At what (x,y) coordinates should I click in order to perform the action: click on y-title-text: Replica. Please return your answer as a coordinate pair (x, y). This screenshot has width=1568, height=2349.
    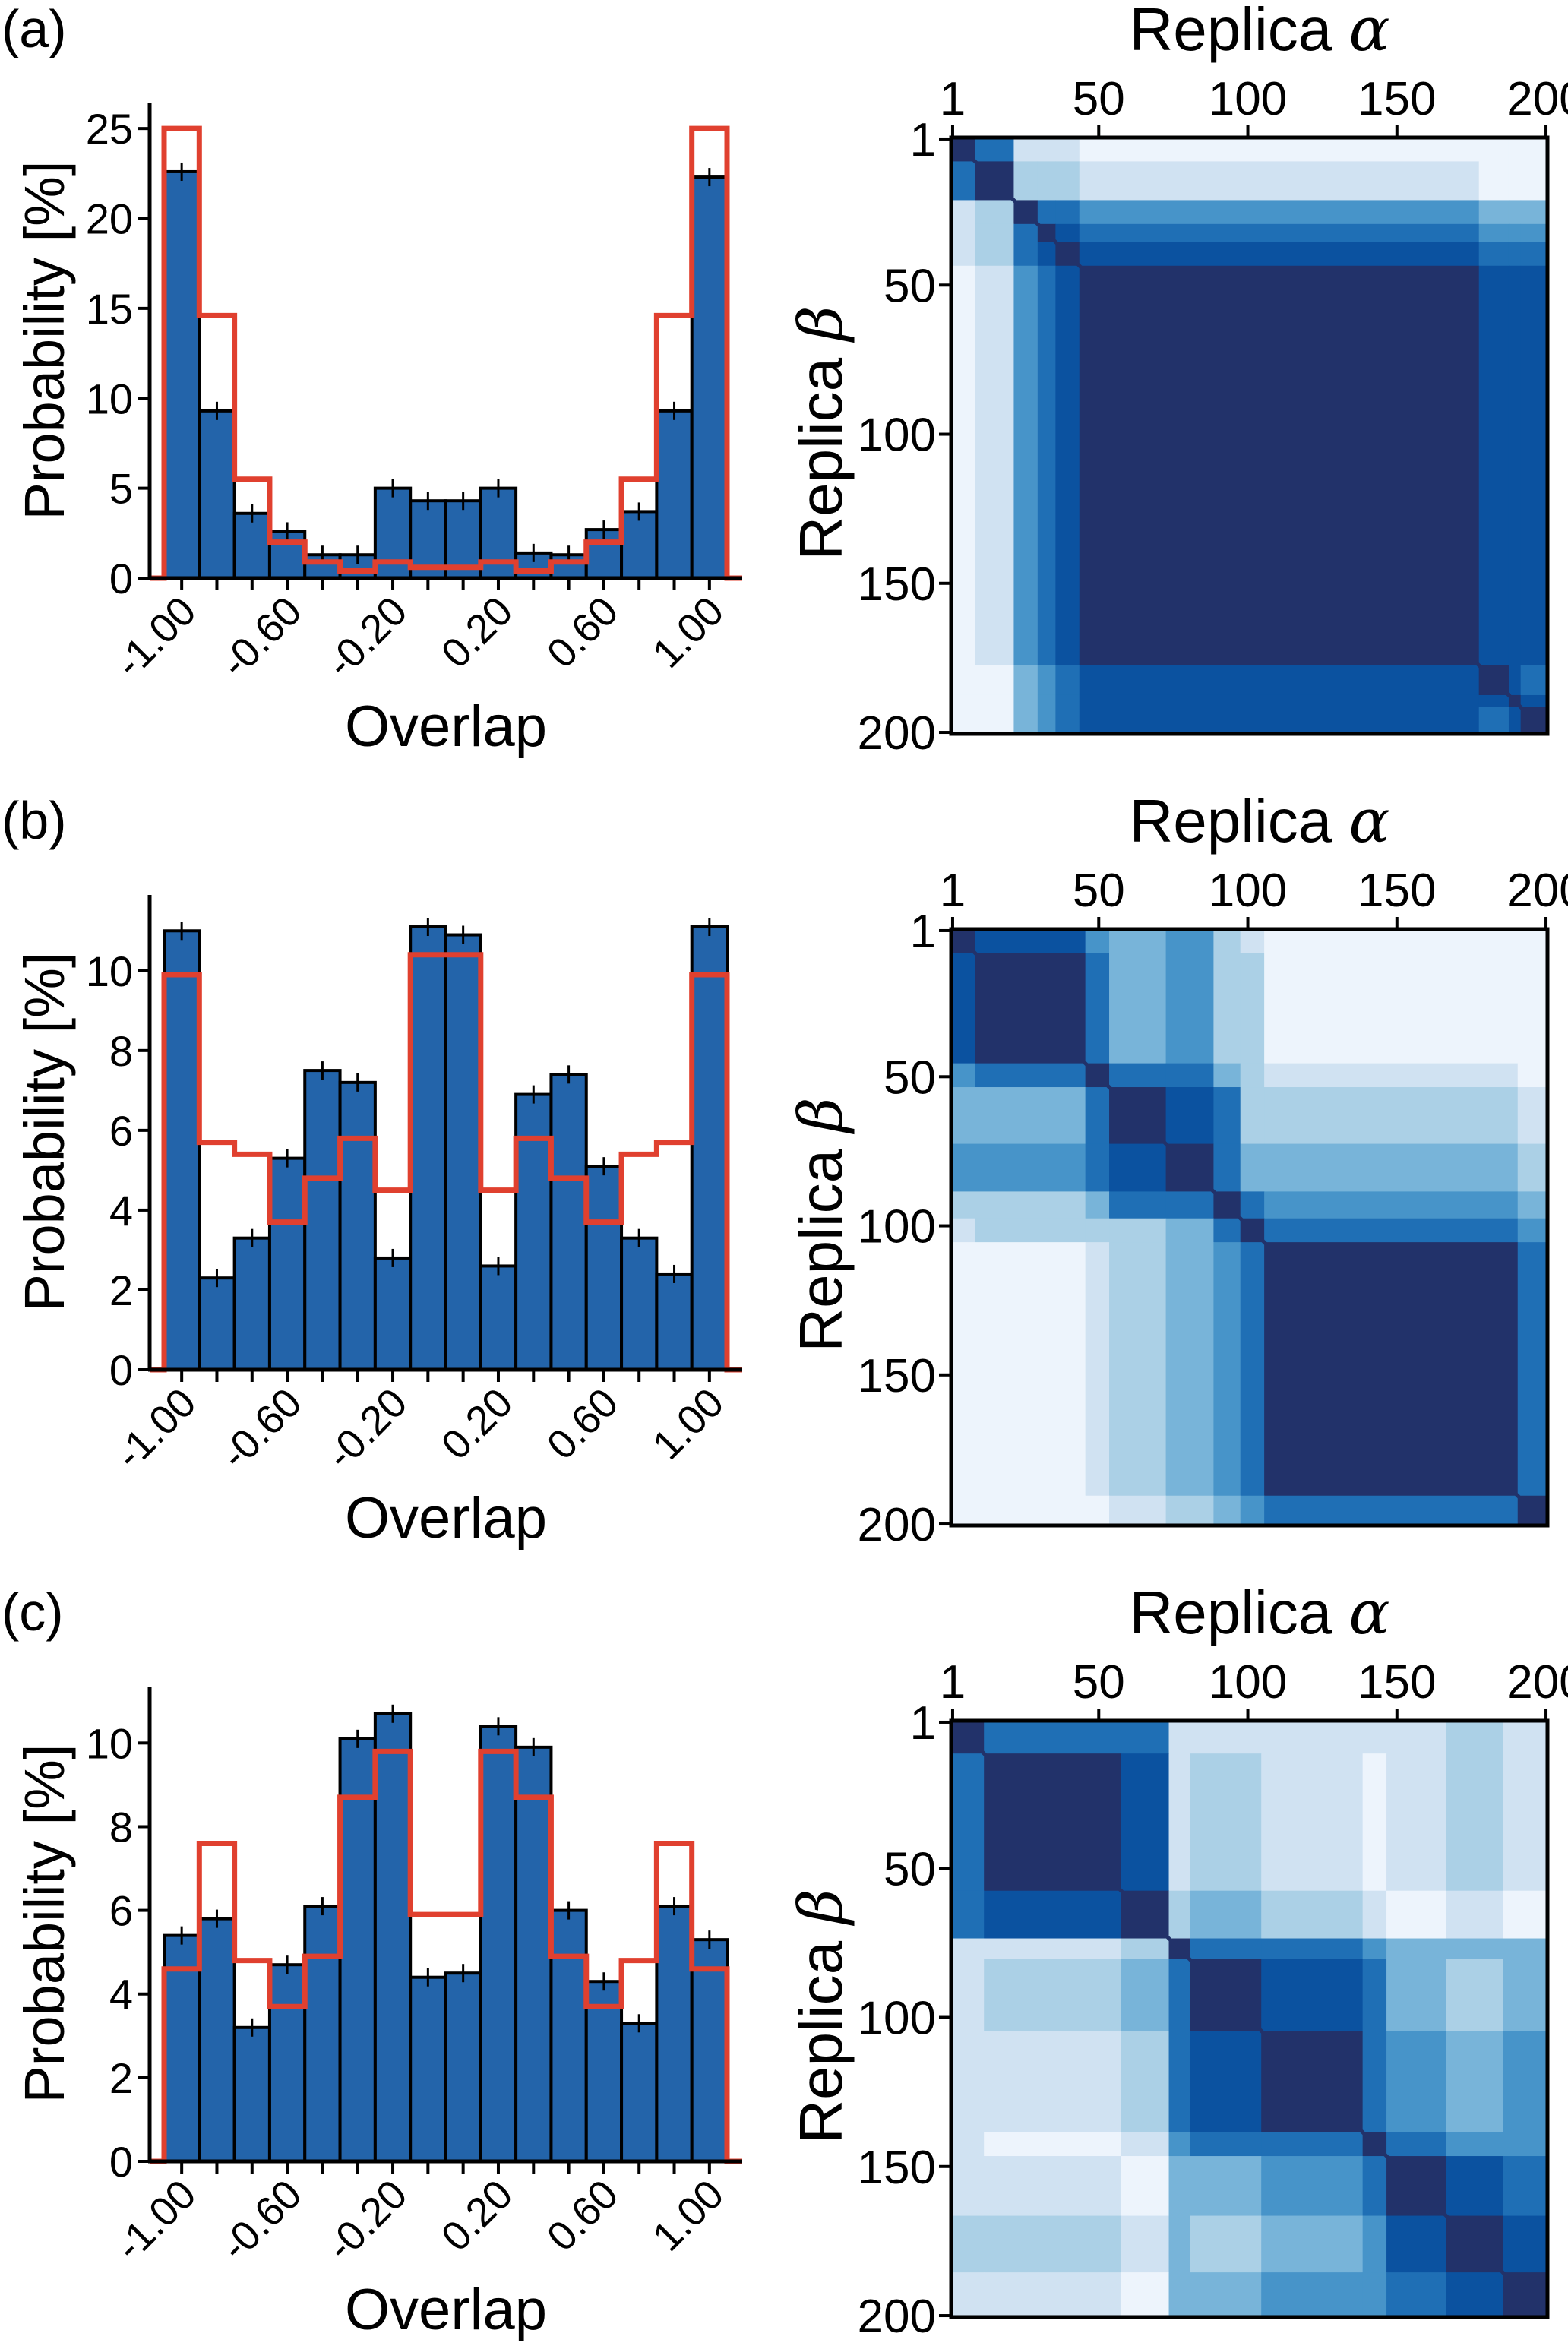
    Looking at the image, I should click on (821, 2041).